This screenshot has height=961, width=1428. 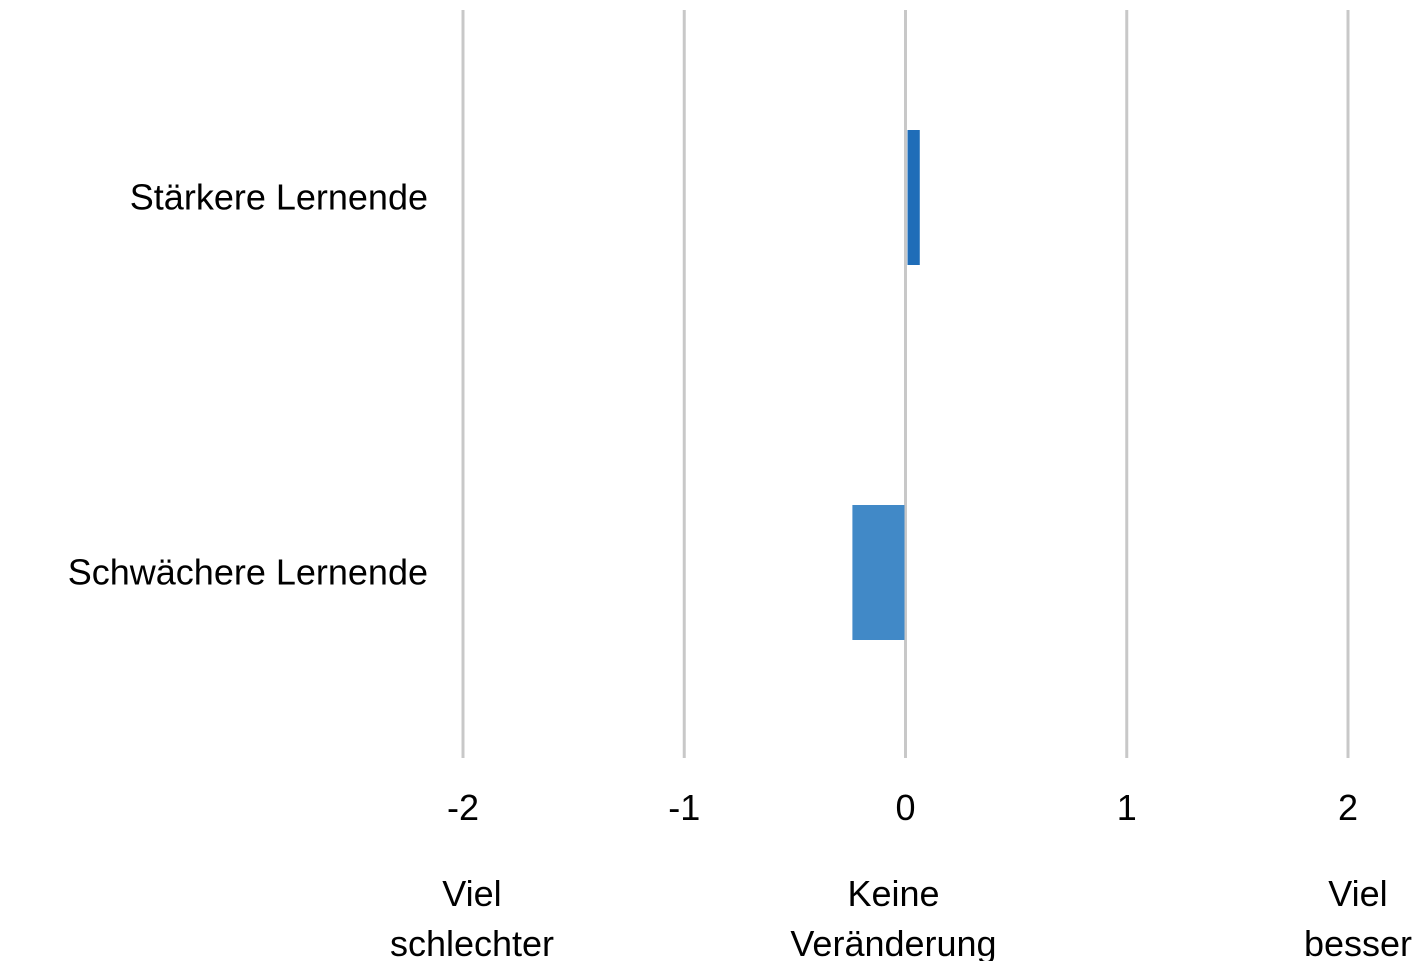 What do you see at coordinates (472, 917) in the screenshot?
I see `annotation-viel-schlechter: Viel schlechter` at bounding box center [472, 917].